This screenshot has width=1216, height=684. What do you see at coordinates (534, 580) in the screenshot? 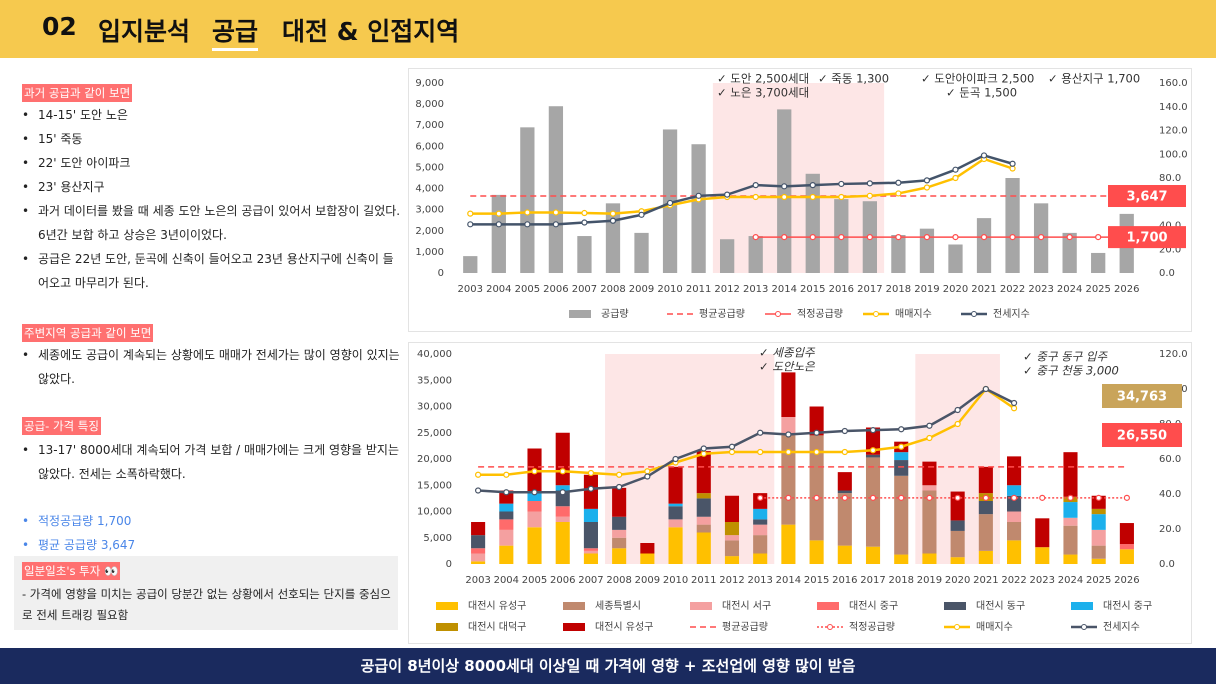
I see `x-tick-label: 2005` at bounding box center [534, 580].